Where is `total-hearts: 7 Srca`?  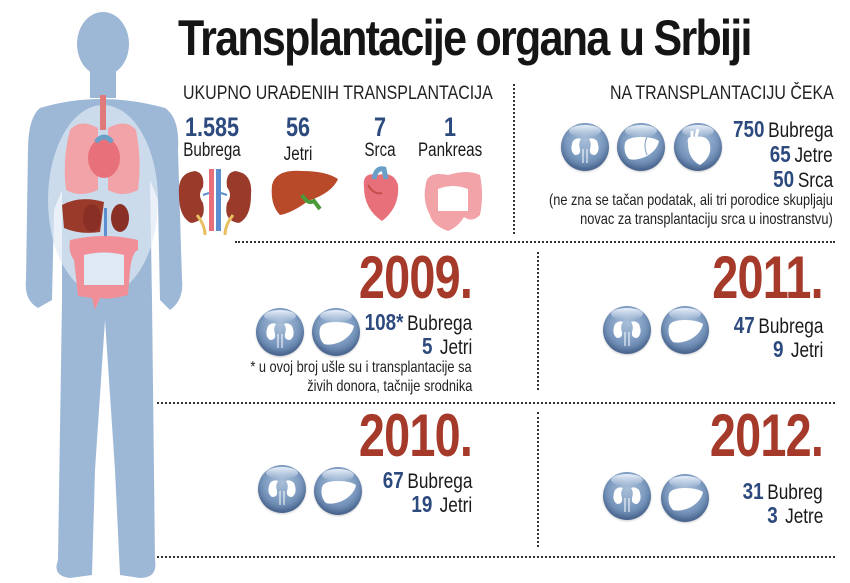
total-hearts: 7 Srca is located at coordinates (380, 136).